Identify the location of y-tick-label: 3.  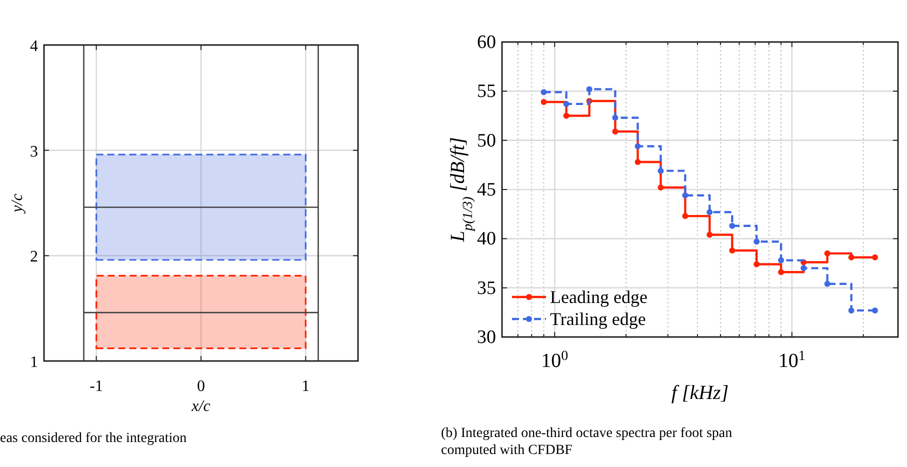
(34, 151).